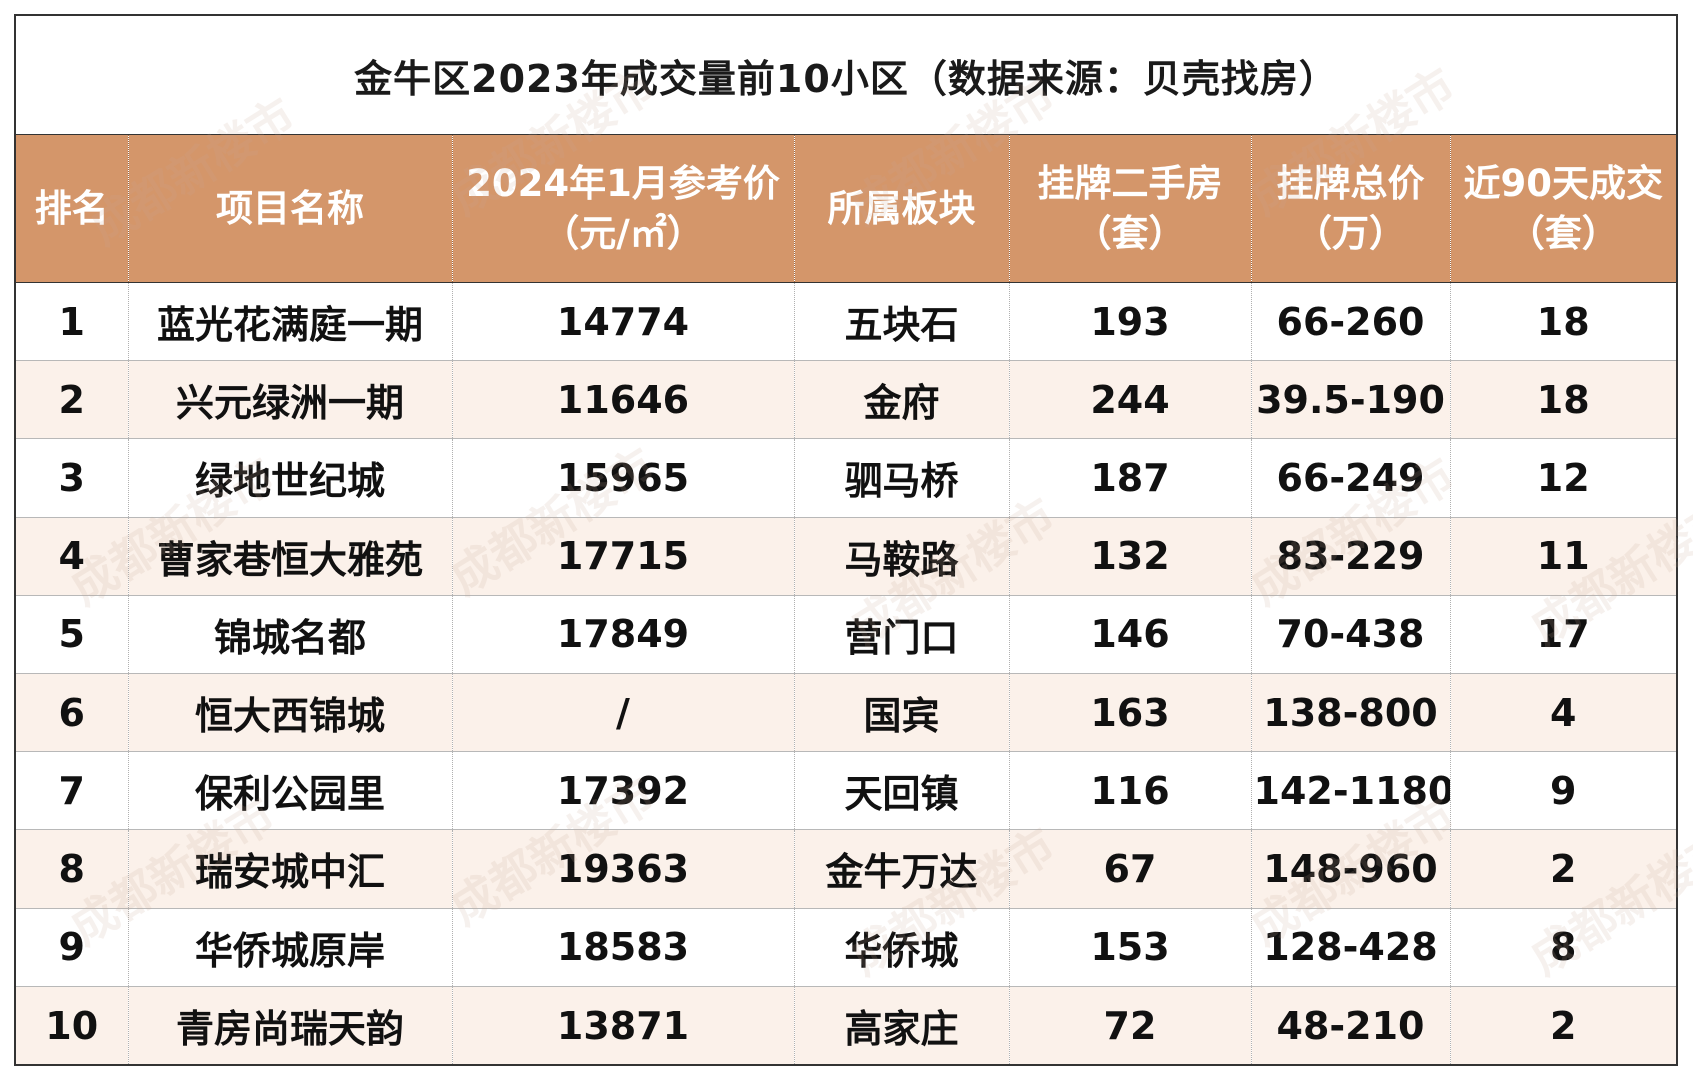  Describe the element at coordinates (622, 868) in the screenshot. I see `reference-price-cell: 19363` at that location.